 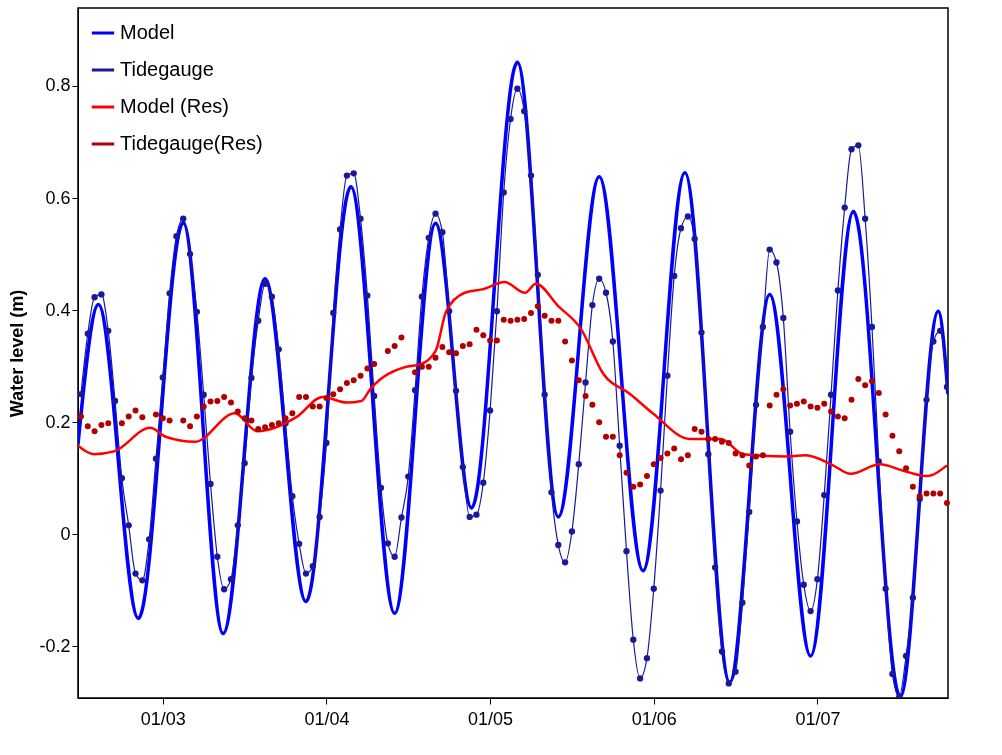 I want to click on legend-label: Model (Res), so click(x=174, y=106).